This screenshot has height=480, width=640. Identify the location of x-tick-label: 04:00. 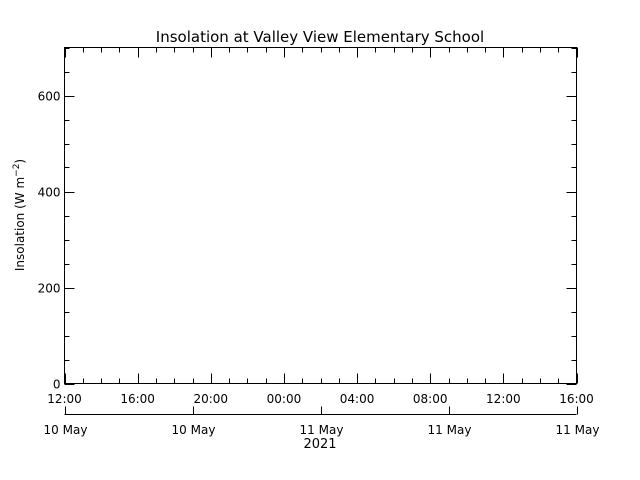
(357, 399).